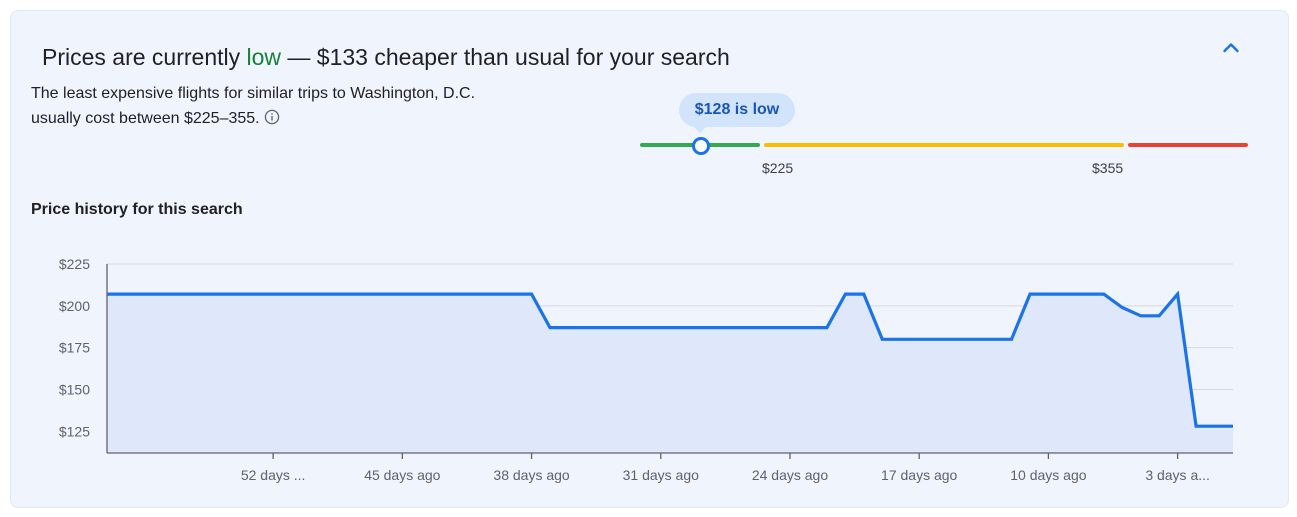  I want to click on typical-high-label: $355, so click(1108, 168).